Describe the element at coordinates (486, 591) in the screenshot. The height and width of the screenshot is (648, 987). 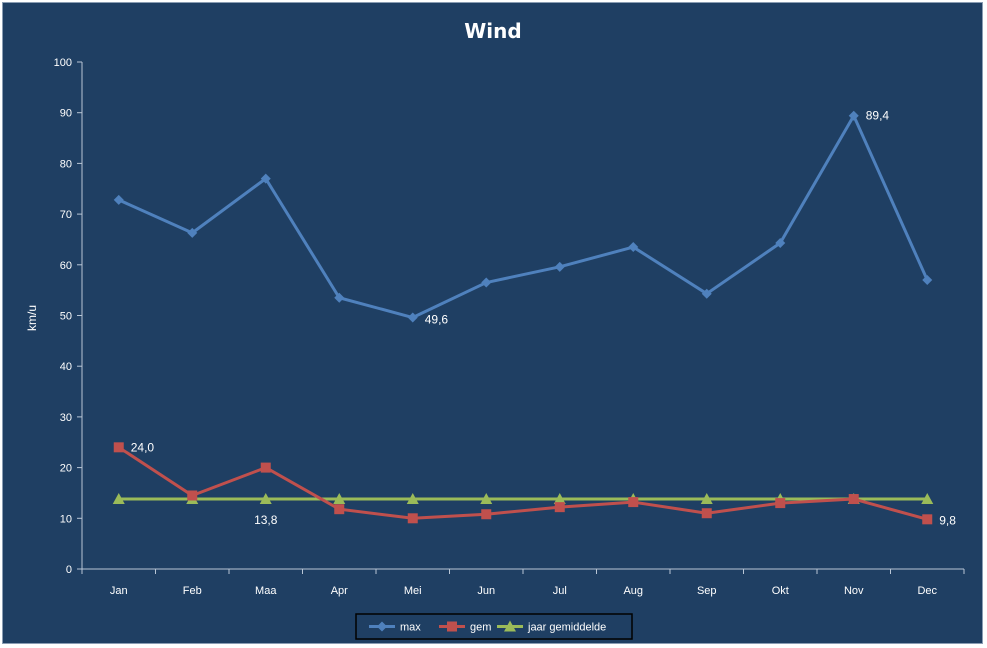
I see `x-tick-label: Jun` at that location.